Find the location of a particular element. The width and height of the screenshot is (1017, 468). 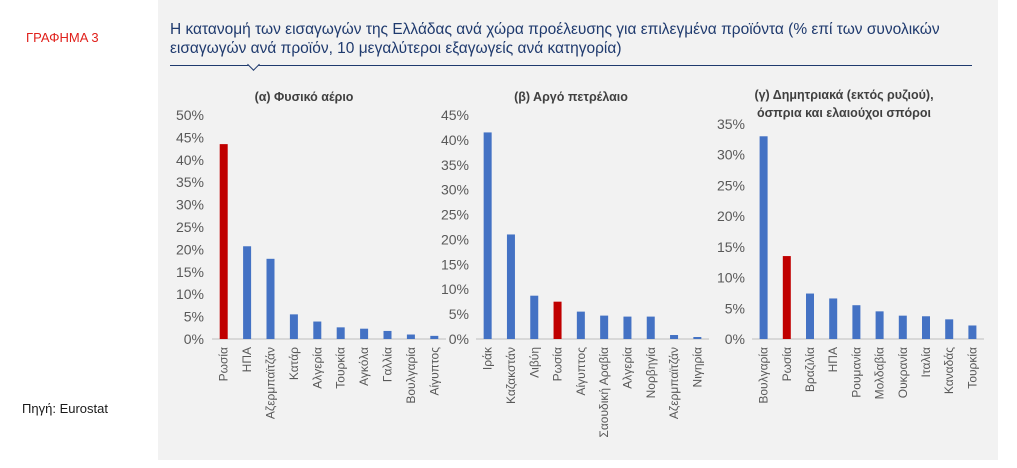

cereals-x-tick-label: Καναδάς is located at coordinates (949, 370).